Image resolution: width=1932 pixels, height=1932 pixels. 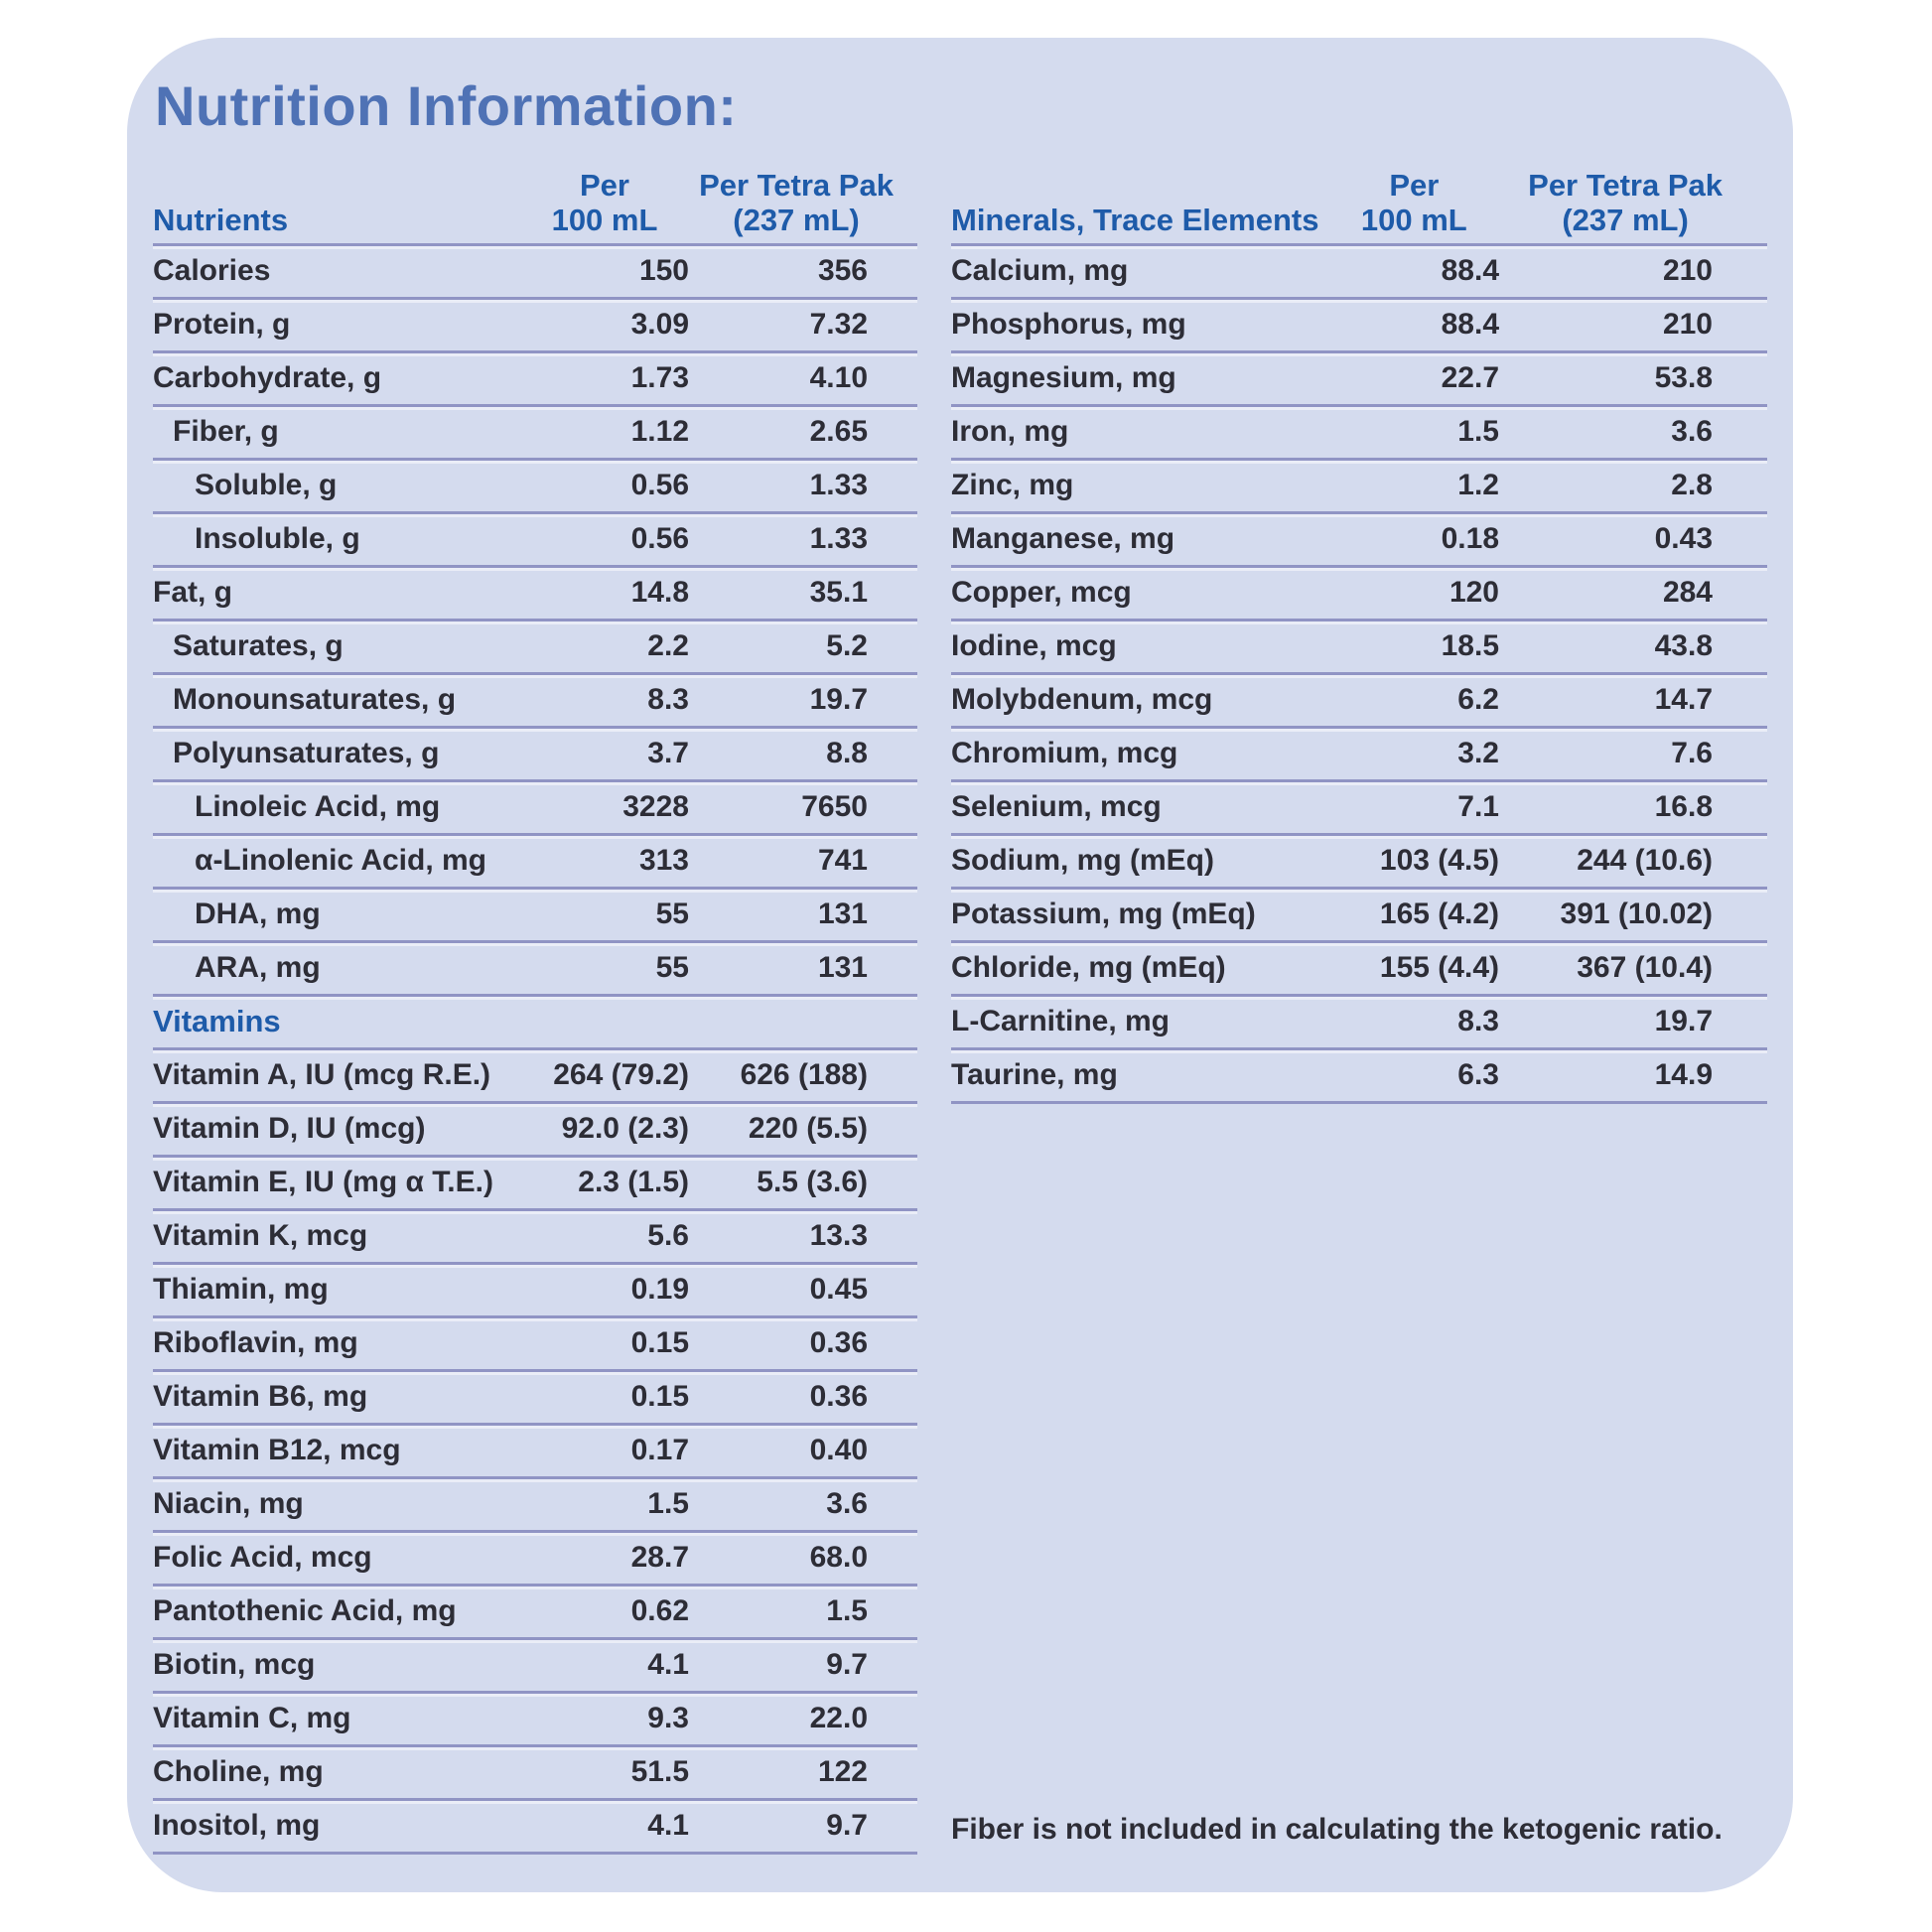 I want to click on table-row: Choline, mg 51.5 122, so click(x=535, y=1774).